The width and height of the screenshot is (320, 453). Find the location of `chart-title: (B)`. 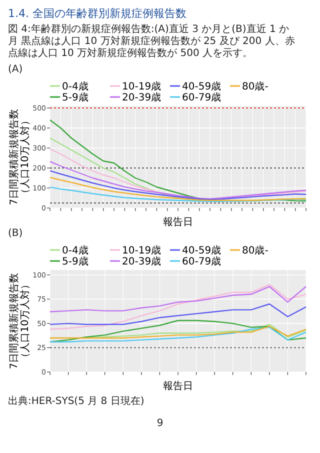

chart-title: (B) is located at coordinates (16, 234).